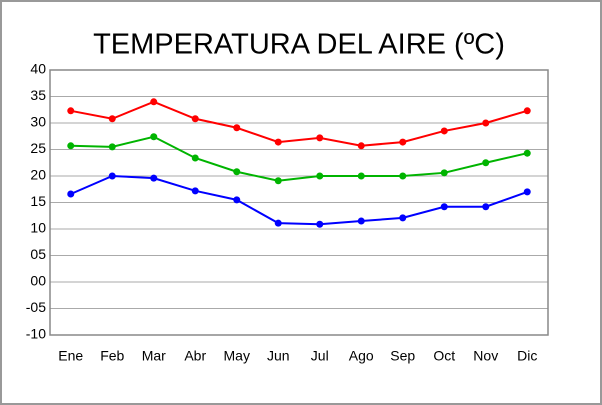 The width and height of the screenshot is (602, 405). What do you see at coordinates (485, 356) in the screenshot?
I see `x-tick-label: Nov` at bounding box center [485, 356].